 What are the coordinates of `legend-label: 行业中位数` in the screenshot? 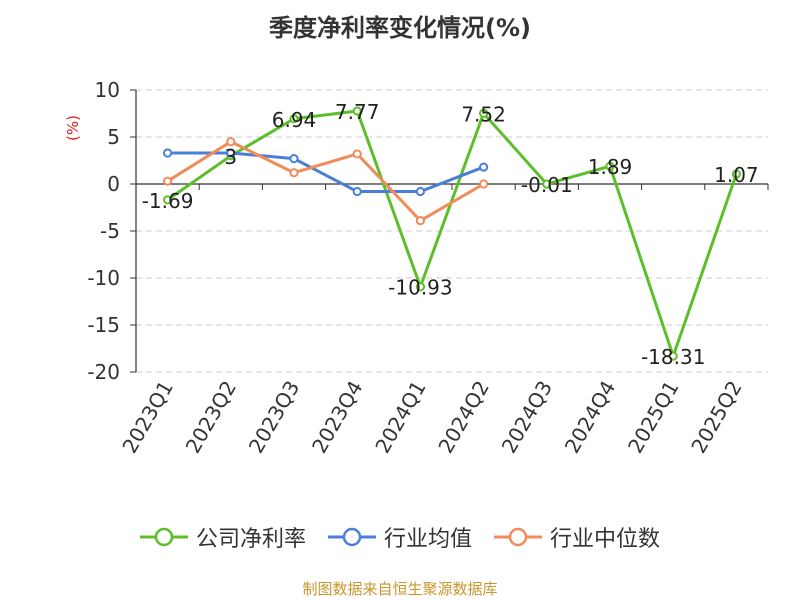 It's located at (605, 539).